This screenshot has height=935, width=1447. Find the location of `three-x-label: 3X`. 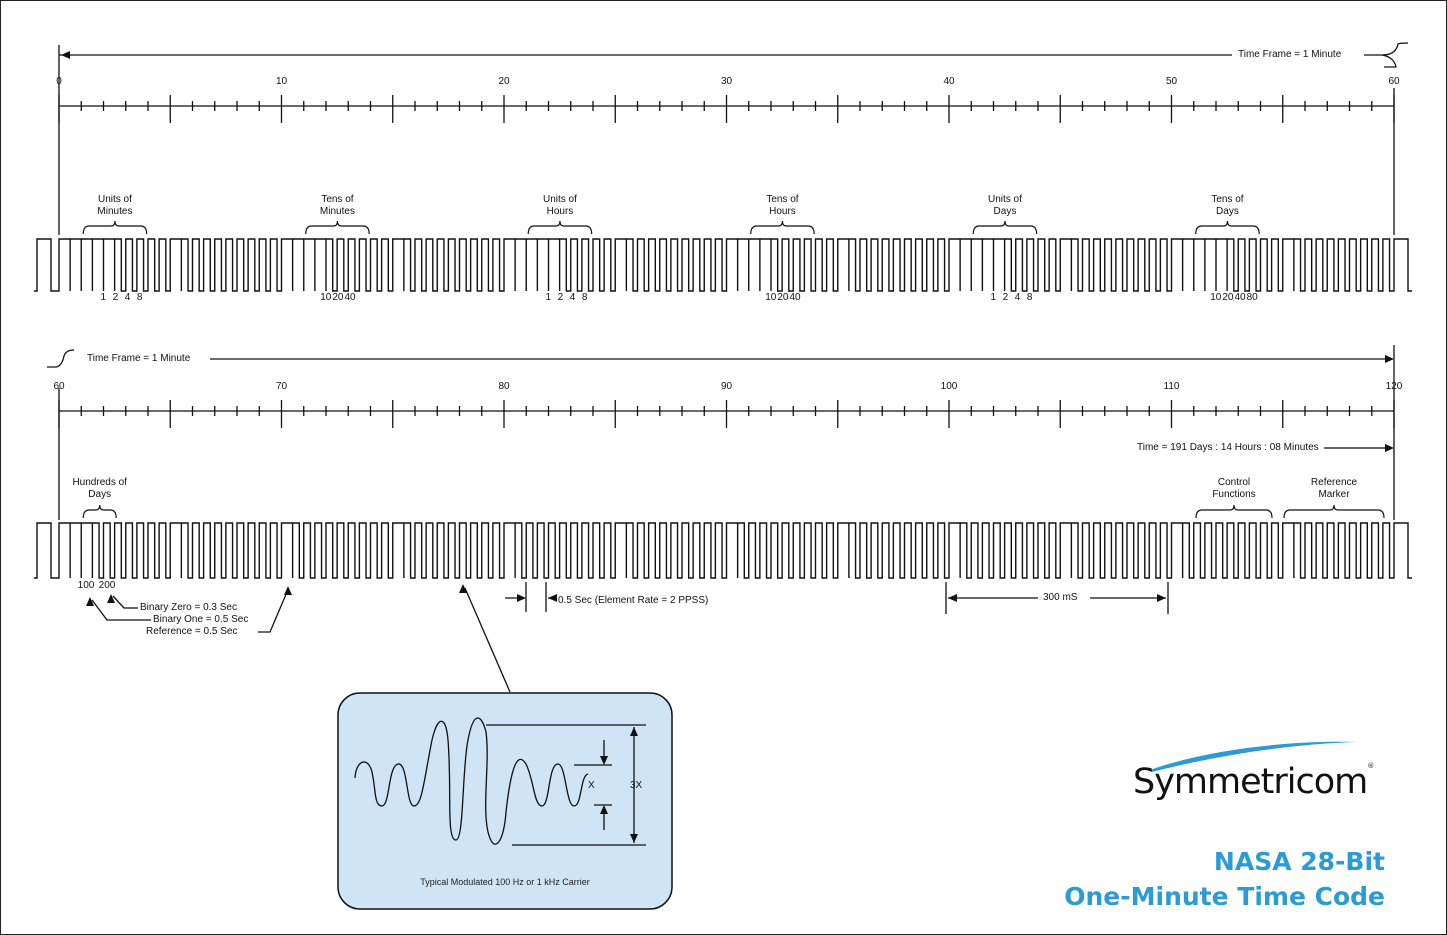

three-x-label: 3X is located at coordinates (636, 785).